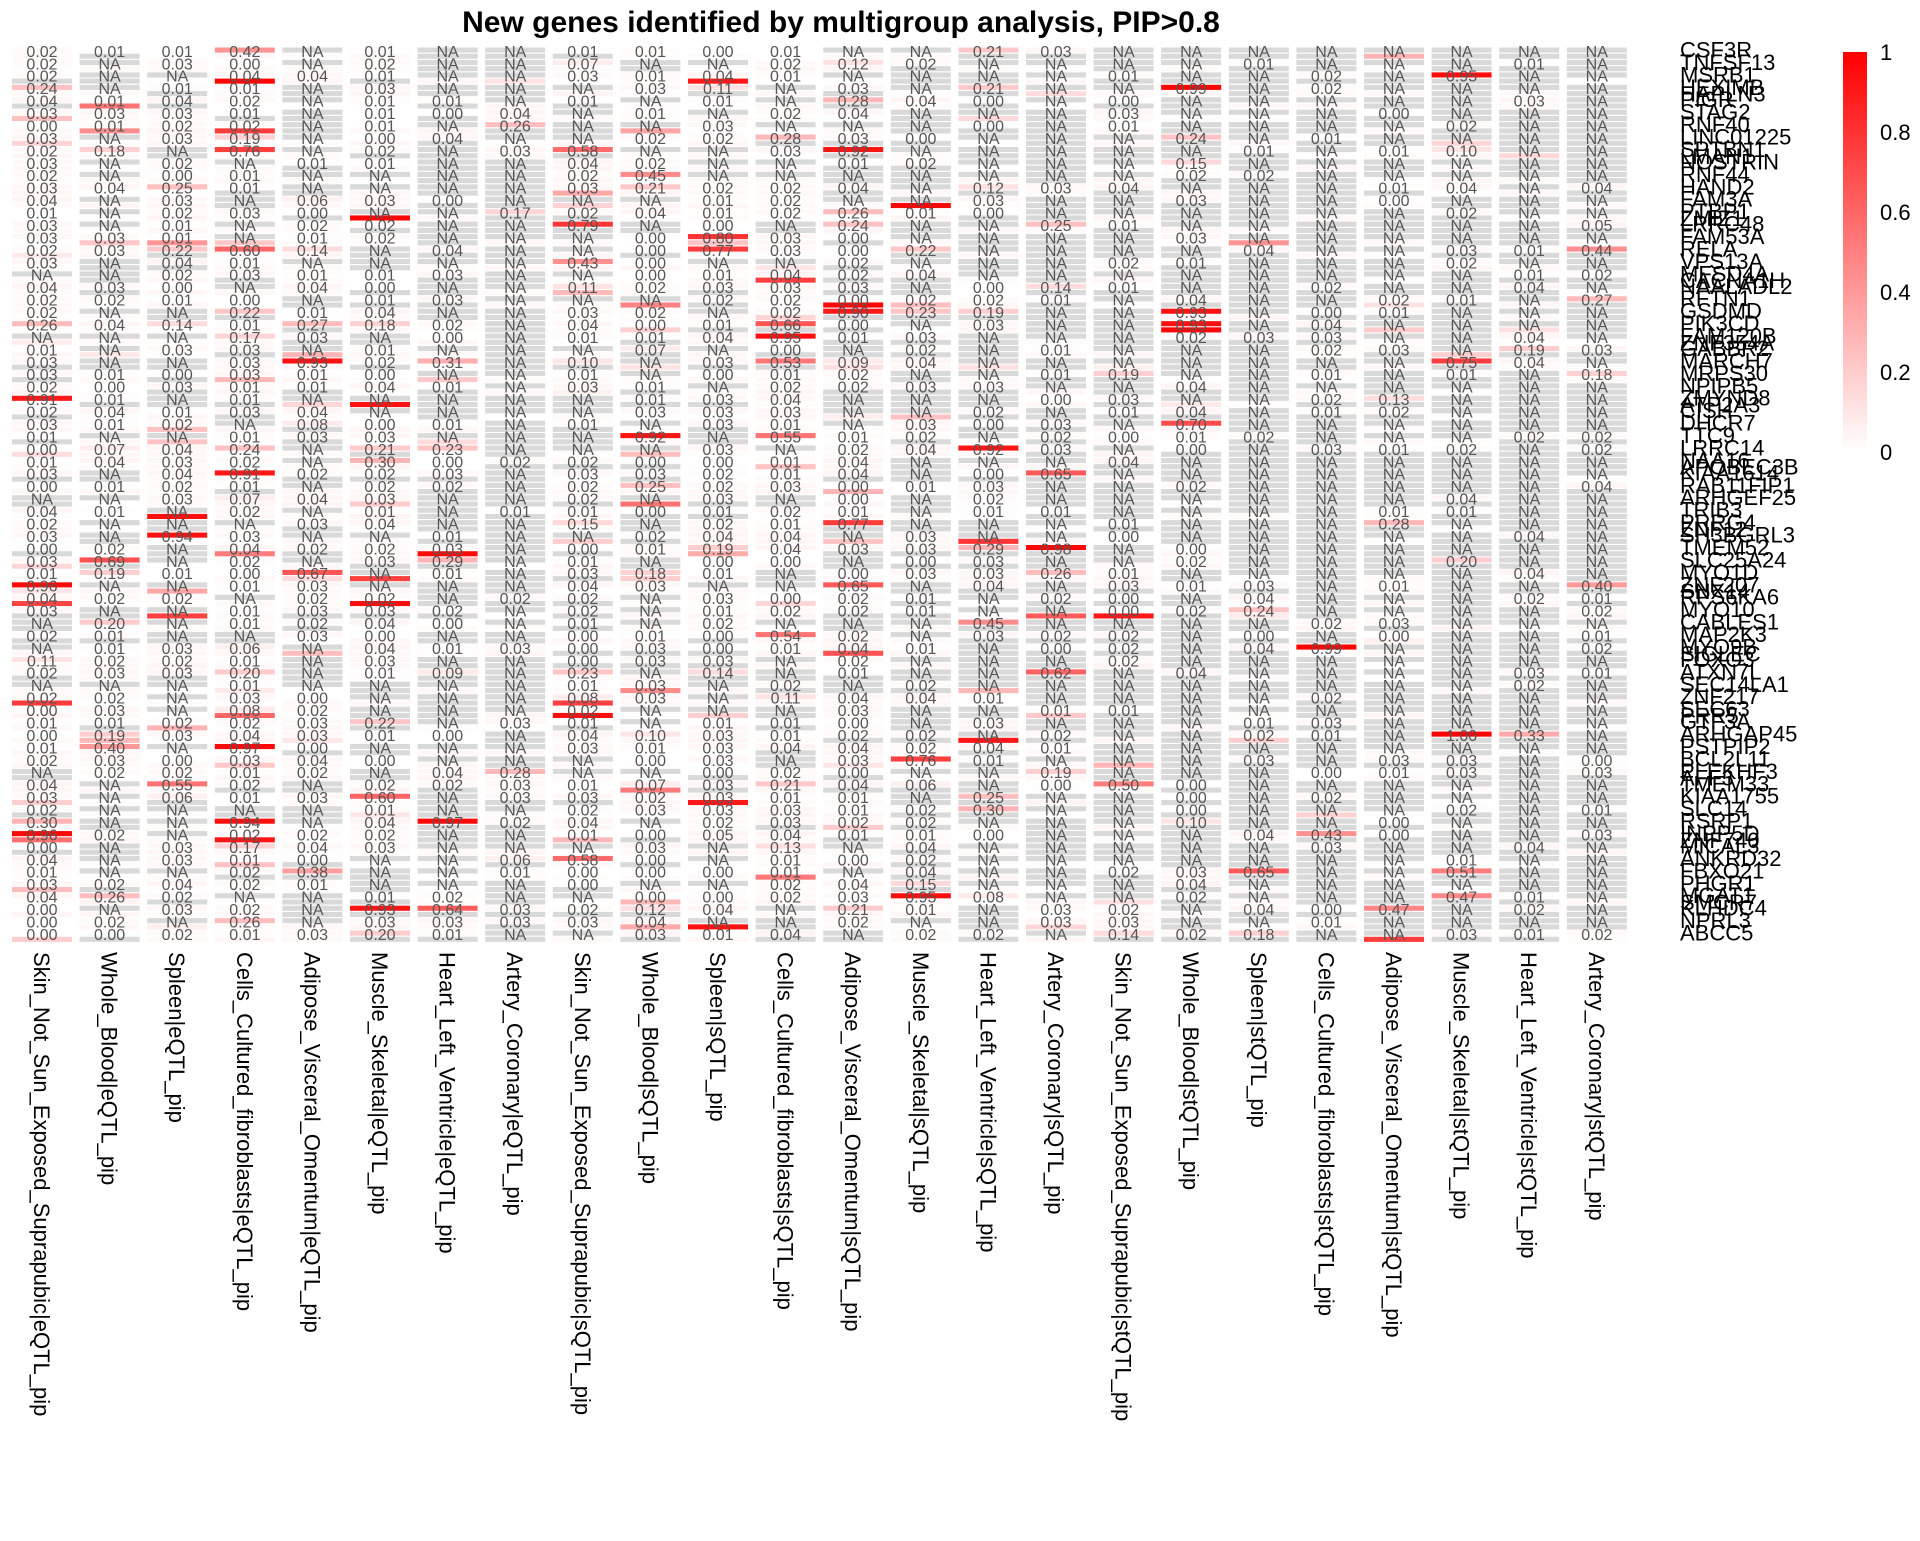 The width and height of the screenshot is (1920, 1541). I want to click on cell-value-label: 0.03, so click(41, 425).